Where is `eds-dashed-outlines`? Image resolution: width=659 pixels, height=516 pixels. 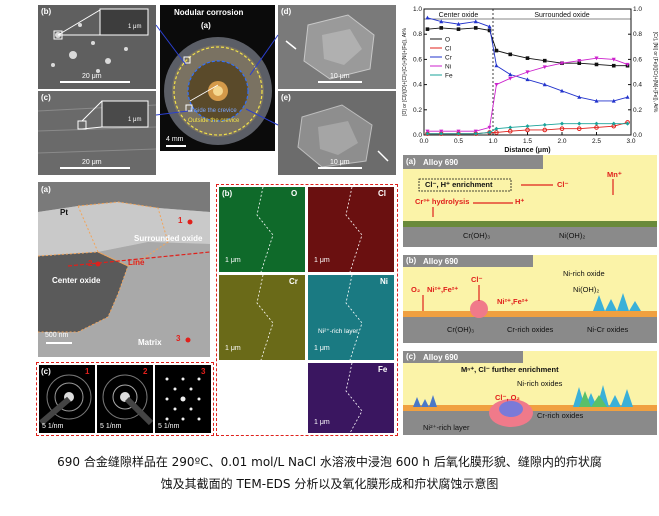 eds-dashed-outlines is located at coordinates (309, 310).